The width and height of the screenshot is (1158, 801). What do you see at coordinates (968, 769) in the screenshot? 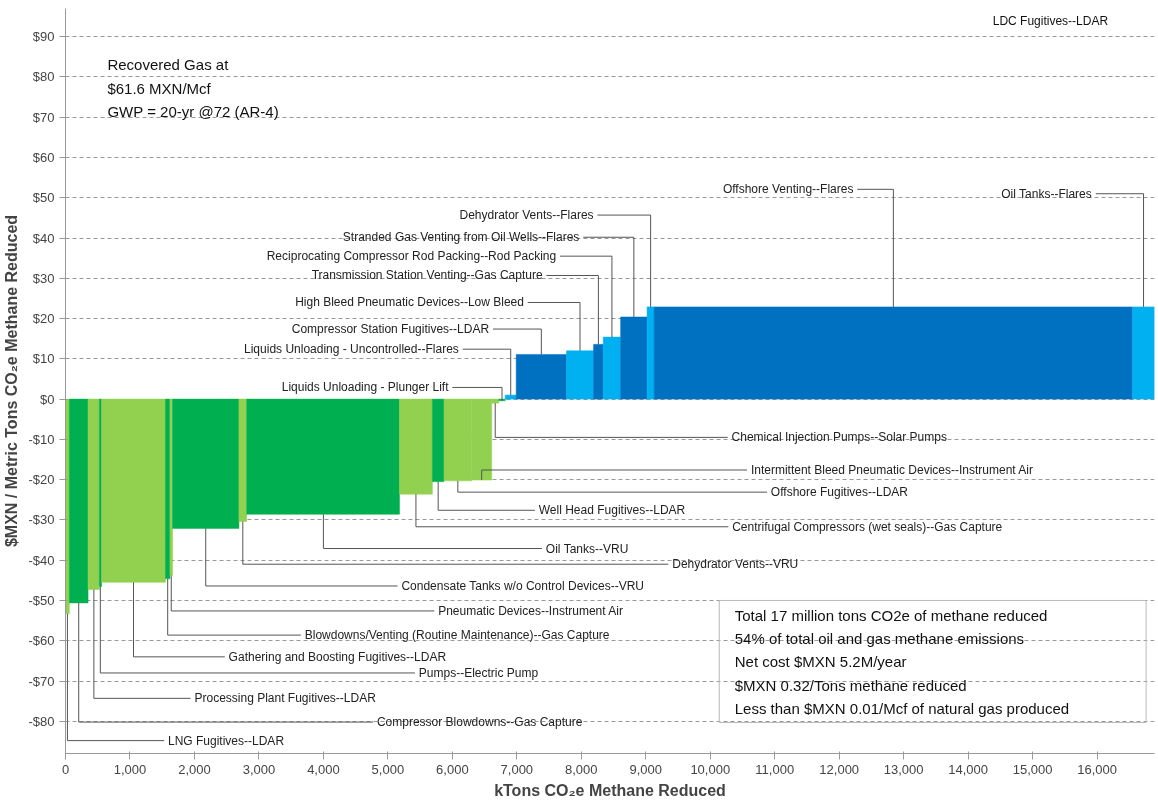
I see `x-tick-label: 14,000` at bounding box center [968, 769].